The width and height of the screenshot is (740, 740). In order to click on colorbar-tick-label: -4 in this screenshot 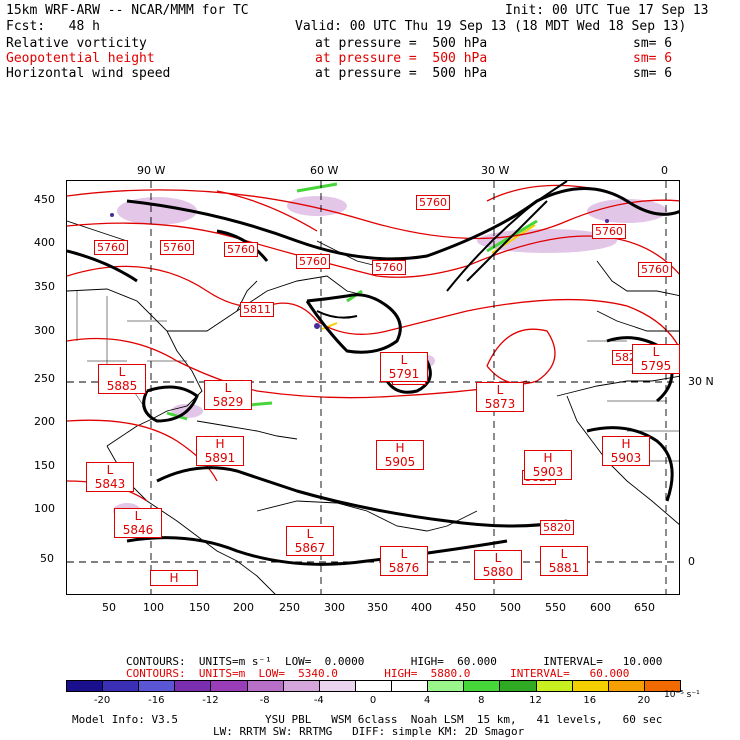, I will do `click(318, 700)`.